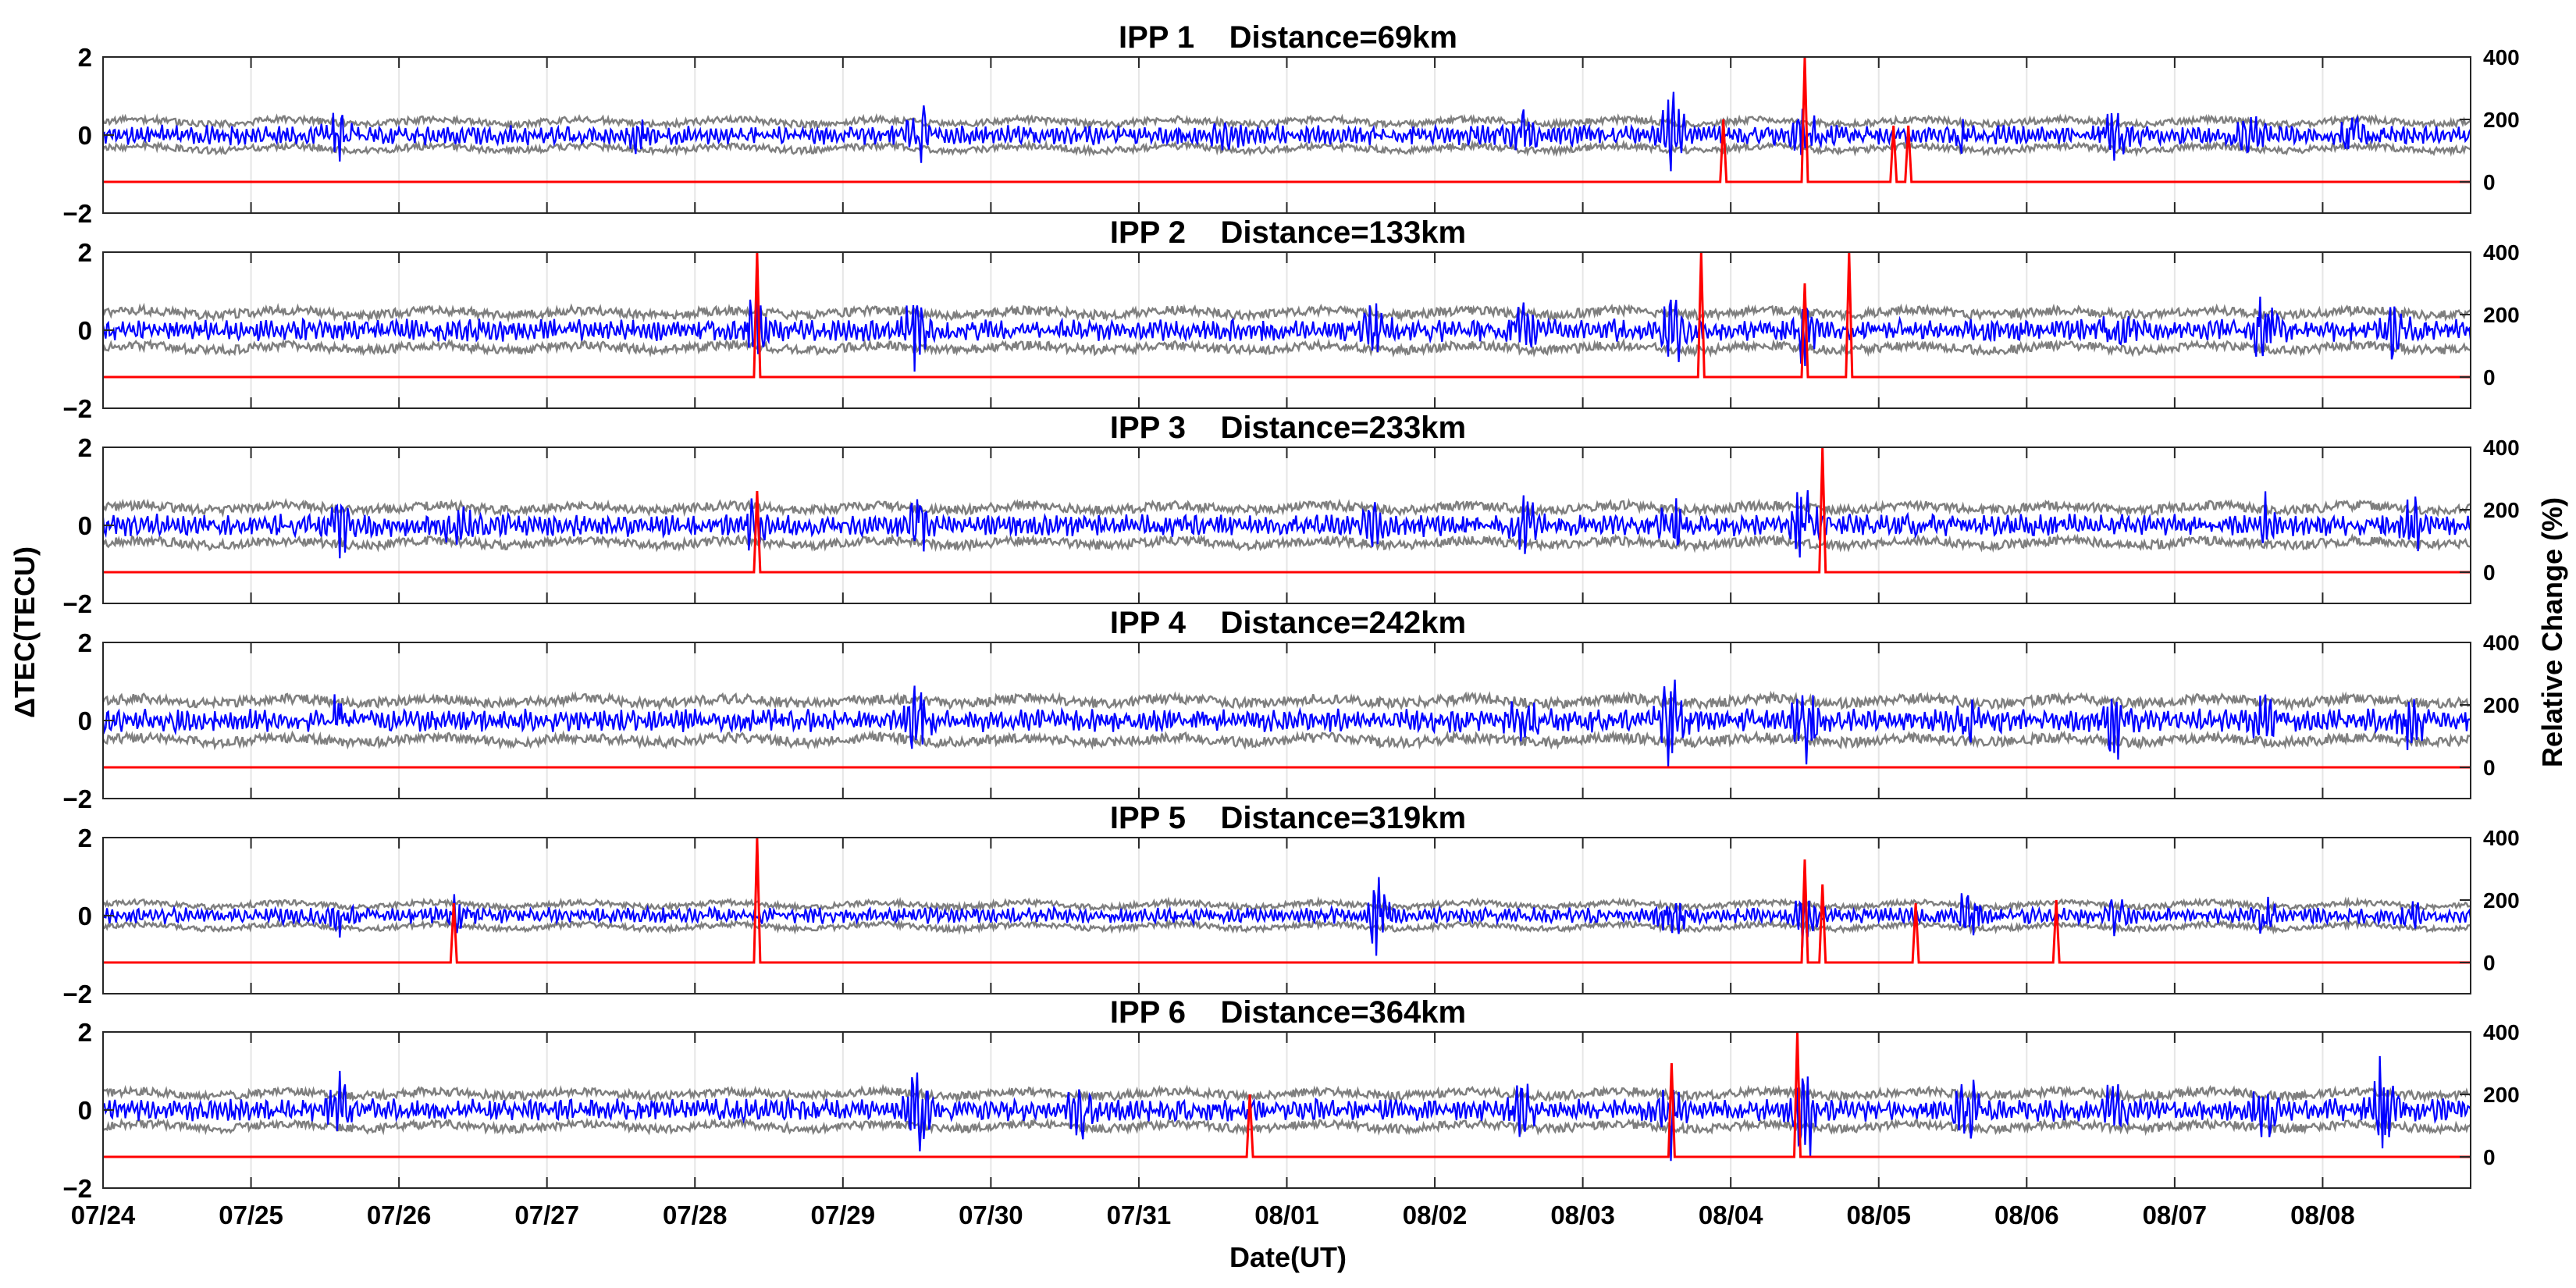 The width and height of the screenshot is (2576, 1288). I want to click on x-tick-label: 07/27, so click(546, 1215).